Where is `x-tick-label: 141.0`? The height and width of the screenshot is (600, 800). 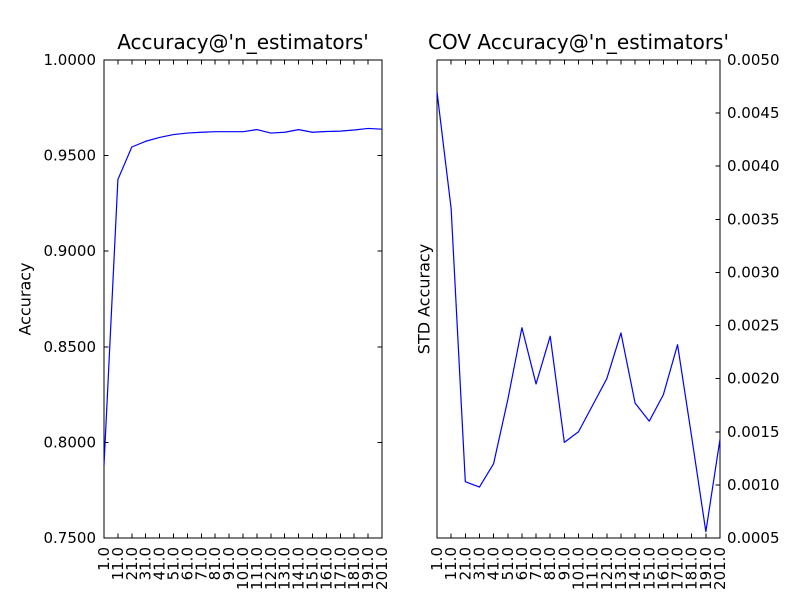
x-tick-label: 141.0 is located at coordinates (635, 568).